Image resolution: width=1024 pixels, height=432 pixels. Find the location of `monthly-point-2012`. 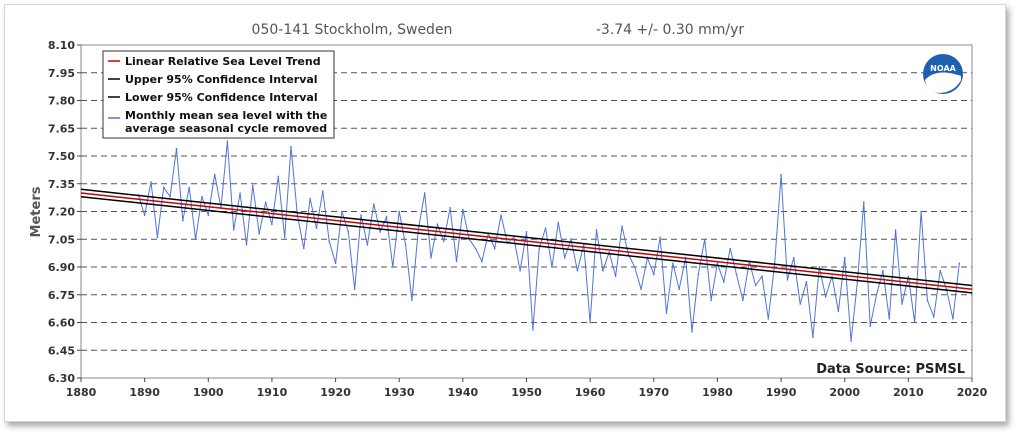

monthly-point-2012 is located at coordinates (921, 211).